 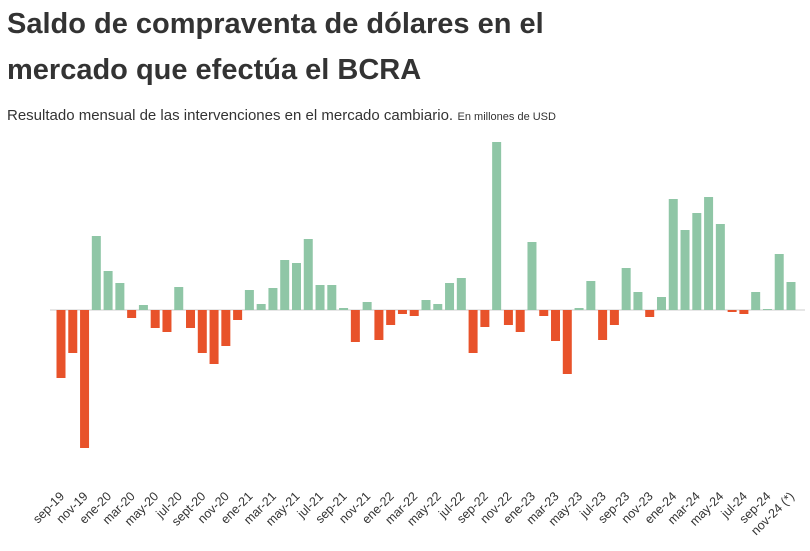 What do you see at coordinates (214, 70) in the screenshot?
I see `chart-title: mercado que efectúa el BCRA` at bounding box center [214, 70].